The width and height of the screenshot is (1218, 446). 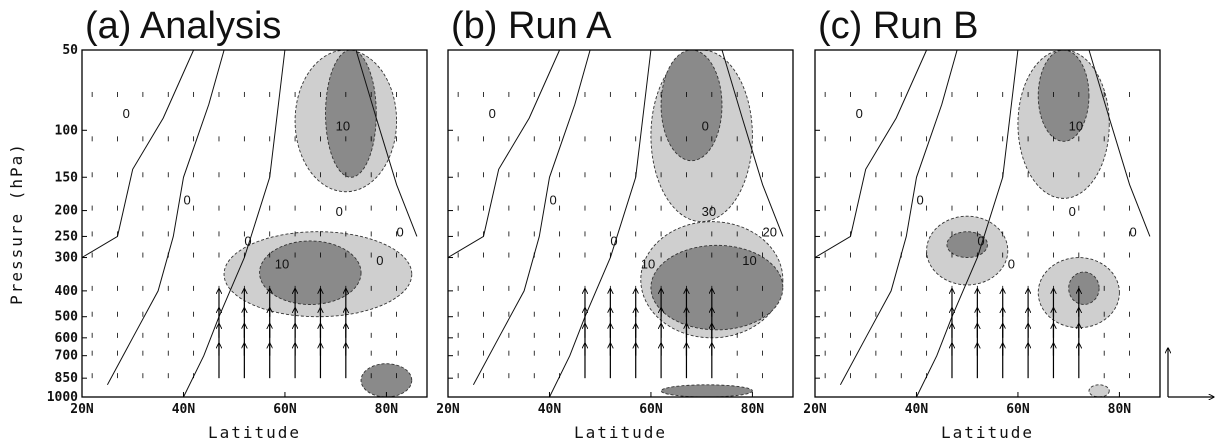 What do you see at coordinates (67, 236) in the screenshot?
I see `y-tick-label: 250` at bounding box center [67, 236].